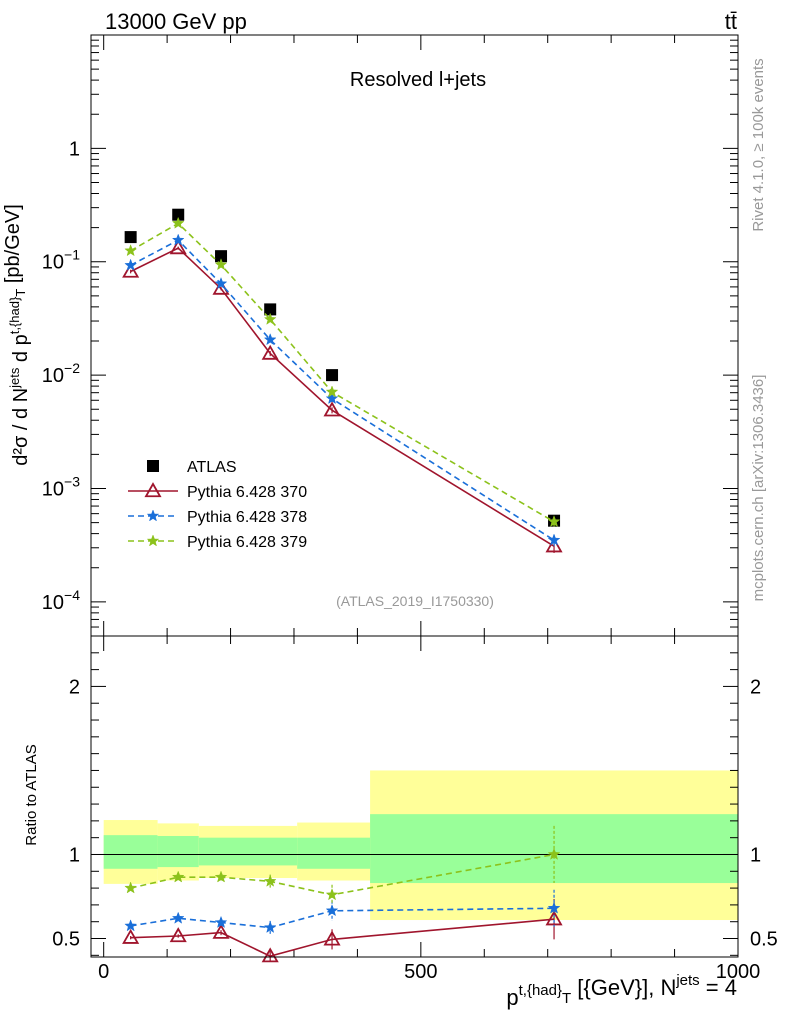 The height and width of the screenshot is (1024, 786). Describe the element at coordinates (718, 987) in the screenshot. I see `label-span: = 4` at that location.